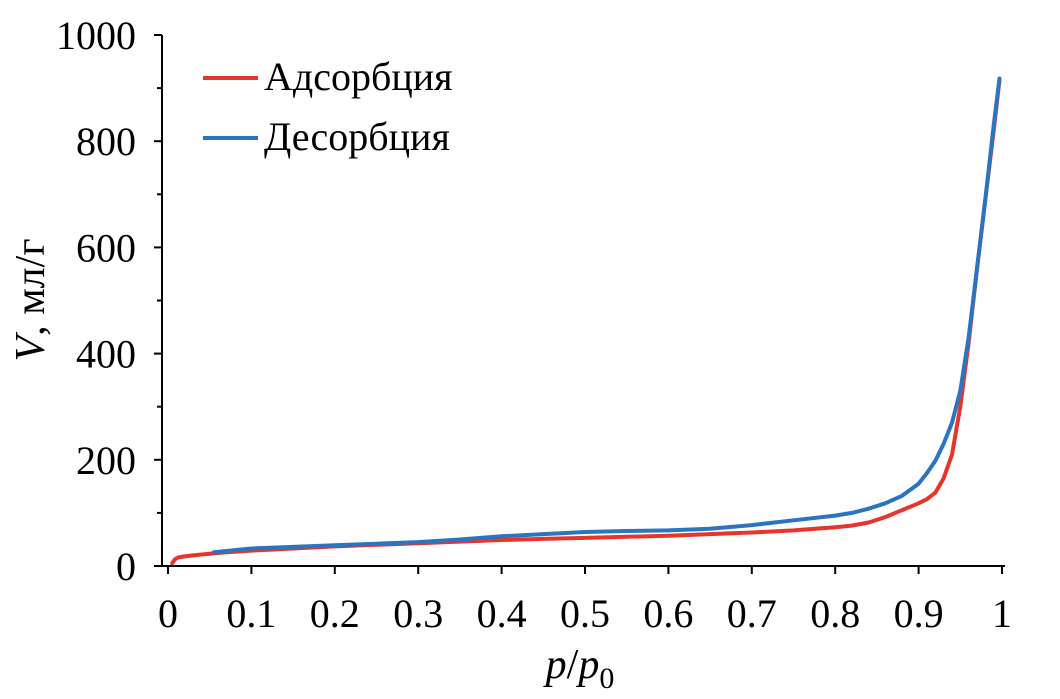 This screenshot has height=699, width=1060. What do you see at coordinates (587, 665) in the screenshot?
I see `x-axis-title-var2: p` at bounding box center [587, 665].